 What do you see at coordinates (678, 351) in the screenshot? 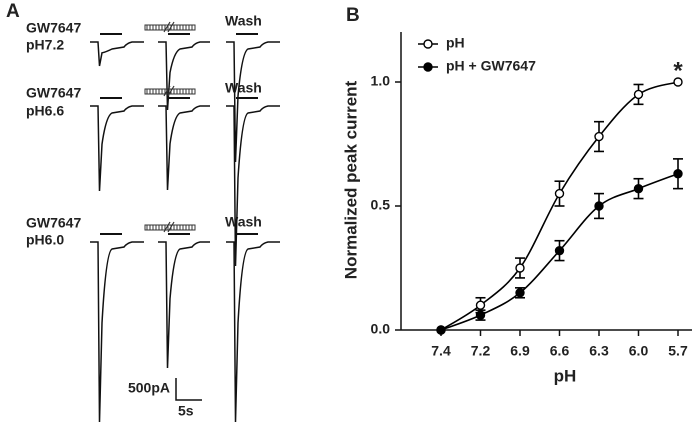
I see `x-tick-label: 5.7` at bounding box center [678, 351].